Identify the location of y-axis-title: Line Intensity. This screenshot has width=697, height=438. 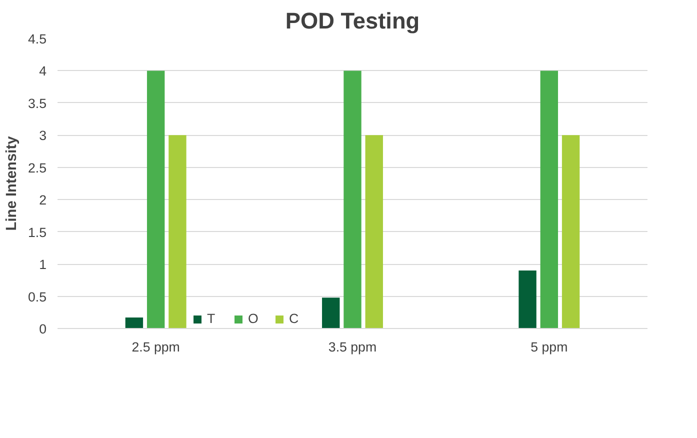
(12, 183).